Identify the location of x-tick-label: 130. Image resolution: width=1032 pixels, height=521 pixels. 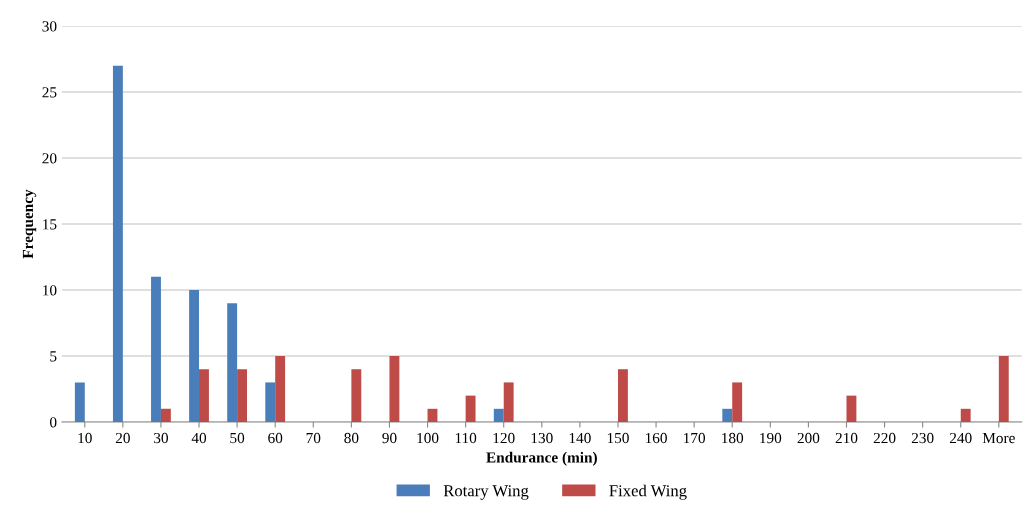
(542, 438).